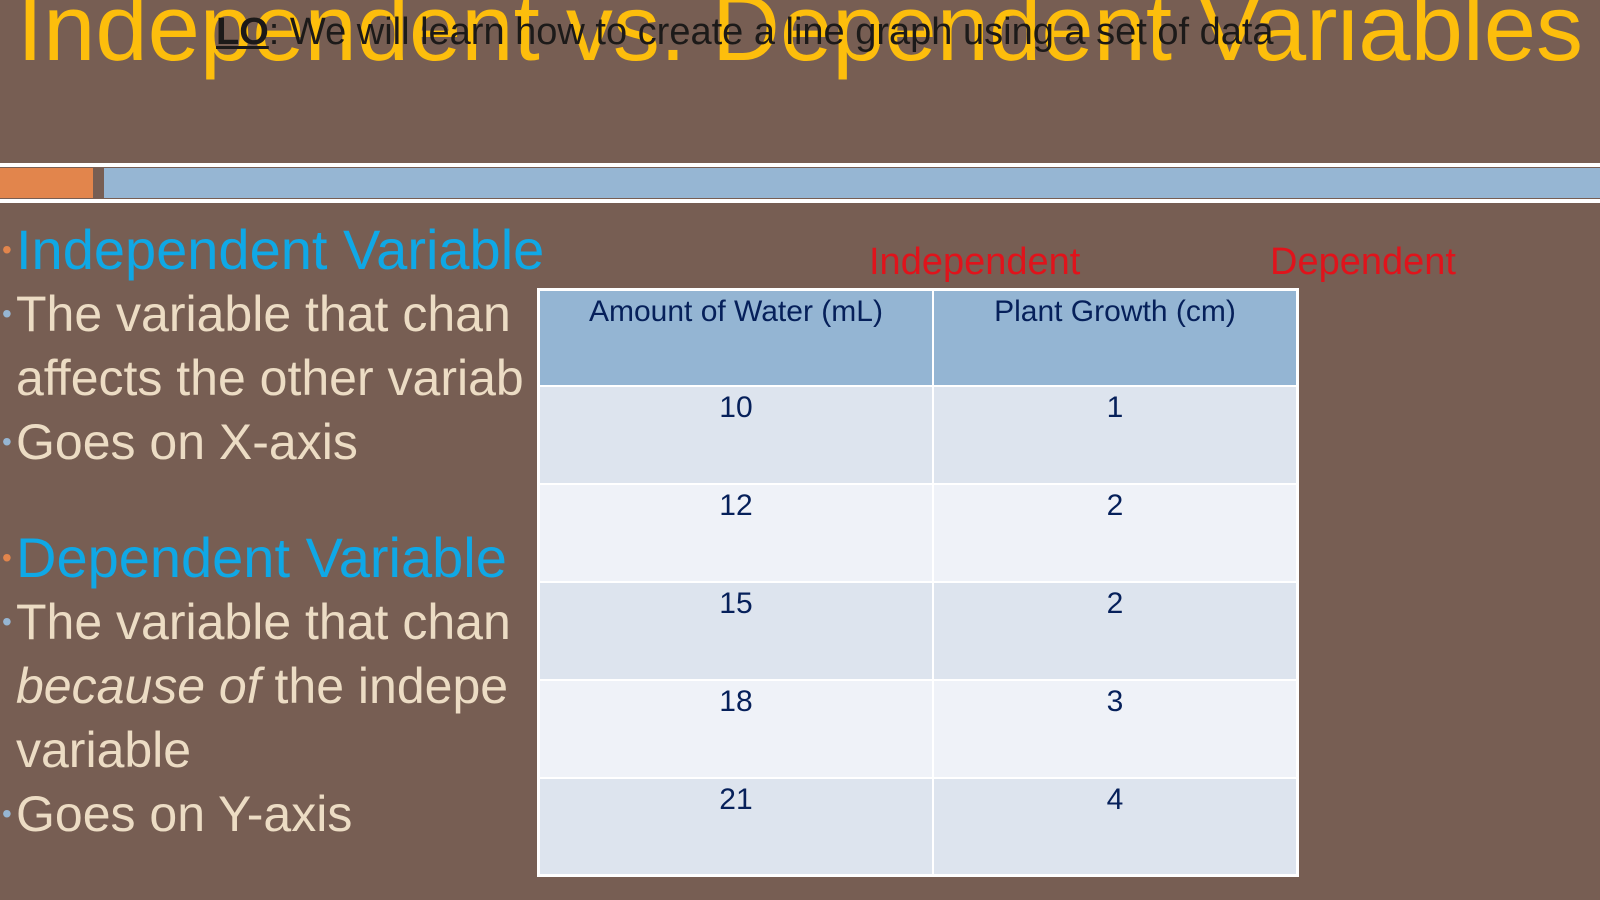 This screenshot has height=900, width=1600. I want to click on table-row: 18 3, so click(918, 728).